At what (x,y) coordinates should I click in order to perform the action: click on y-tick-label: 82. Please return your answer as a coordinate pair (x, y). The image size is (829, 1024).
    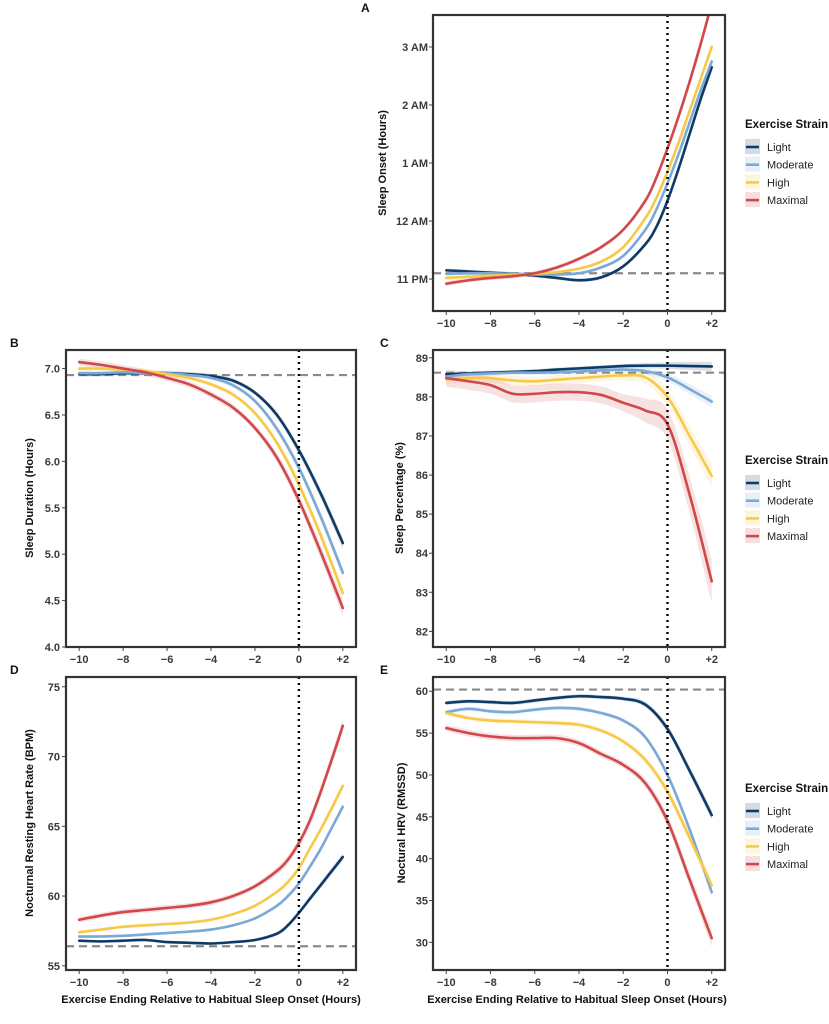
    Looking at the image, I should click on (422, 632).